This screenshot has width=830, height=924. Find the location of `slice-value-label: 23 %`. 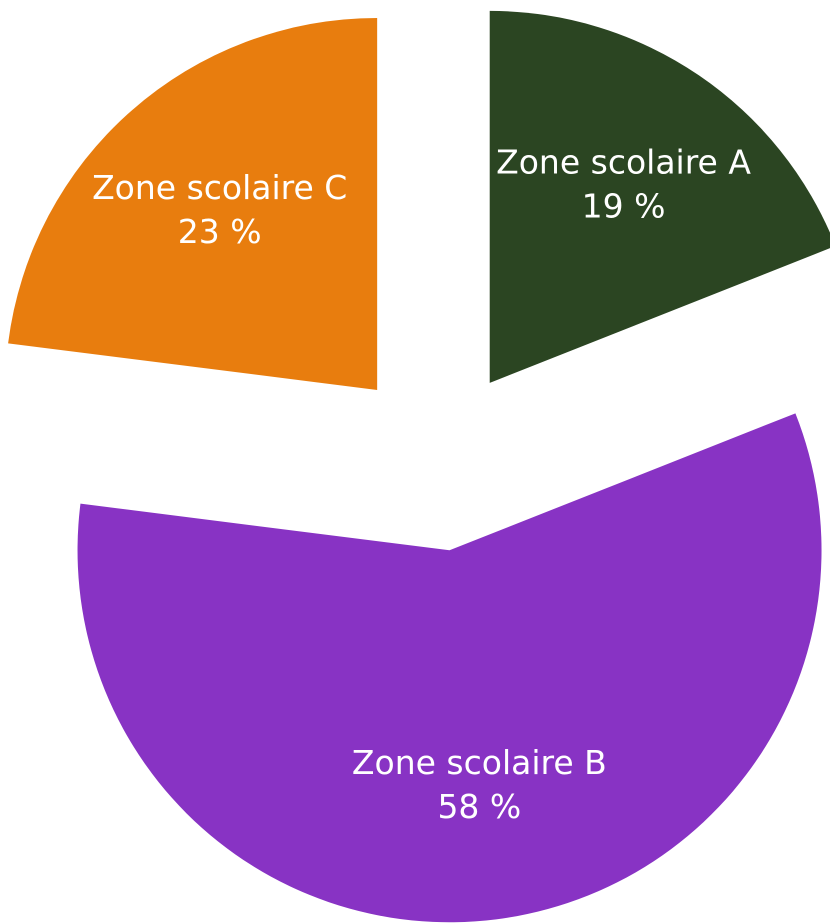

slice-value-label: 23 % is located at coordinates (220, 231).